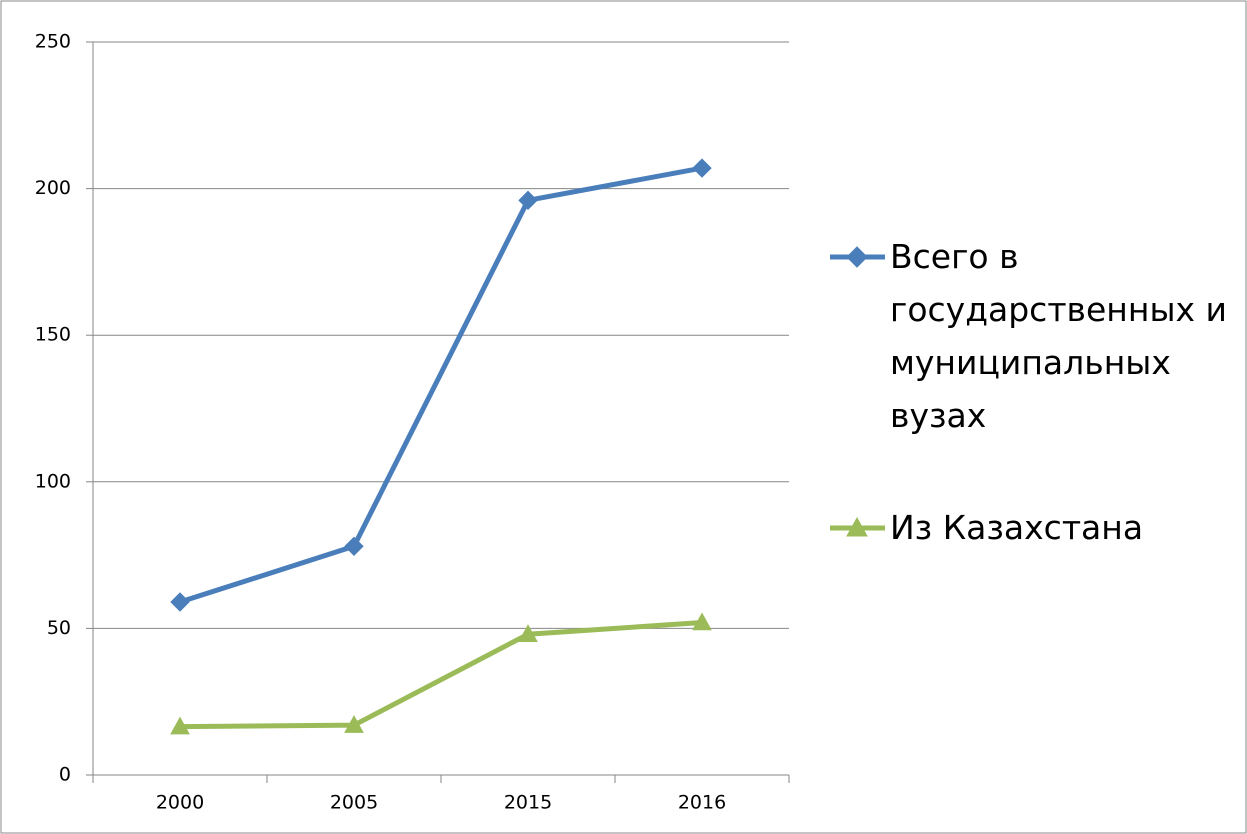 The height and width of the screenshot is (834, 1247). What do you see at coordinates (53, 335) in the screenshot?
I see `y-tick-label: 150` at bounding box center [53, 335].